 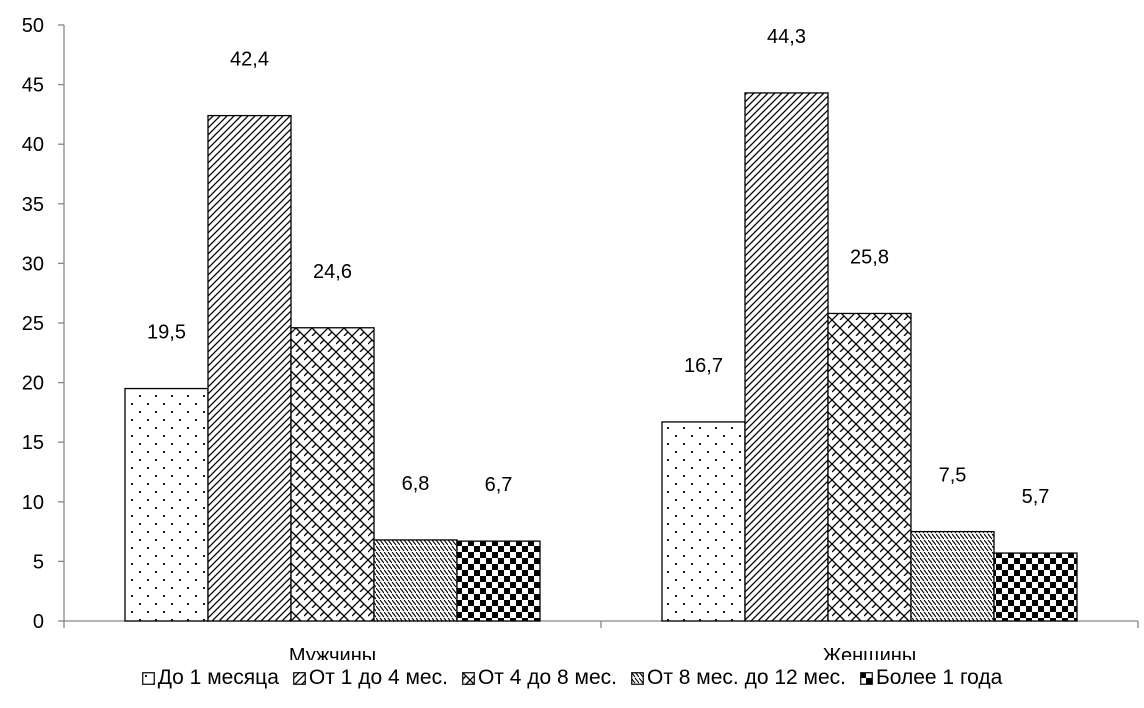 I want to click on data-label: 25,8, so click(x=869, y=257).